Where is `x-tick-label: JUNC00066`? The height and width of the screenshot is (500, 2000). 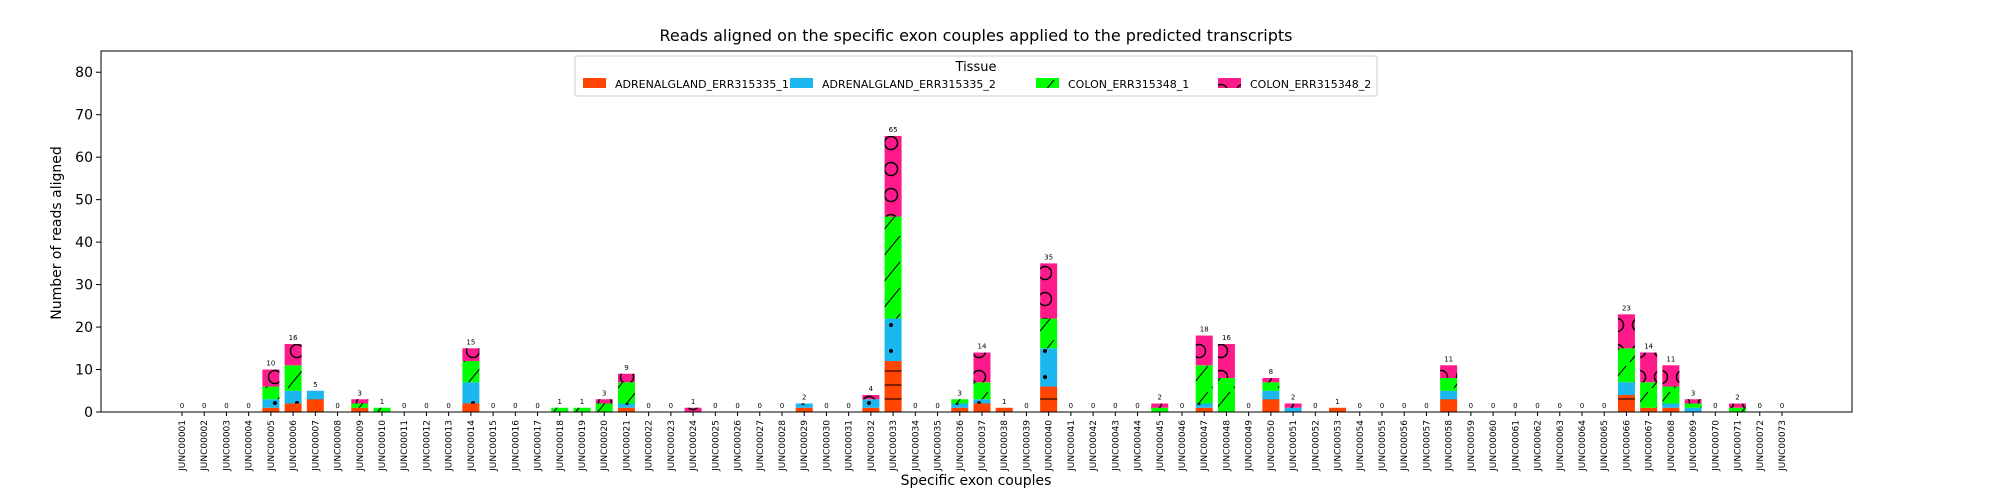
x-tick-label: JUNC00066 is located at coordinates (1627, 446).